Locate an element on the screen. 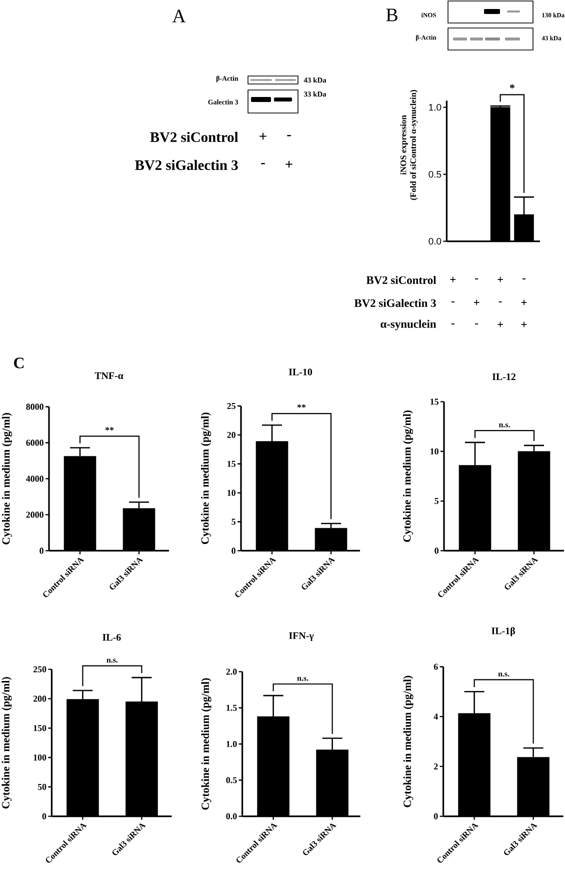 This screenshot has height=879, width=565. y-tick-label: 25 is located at coordinates (231, 406).